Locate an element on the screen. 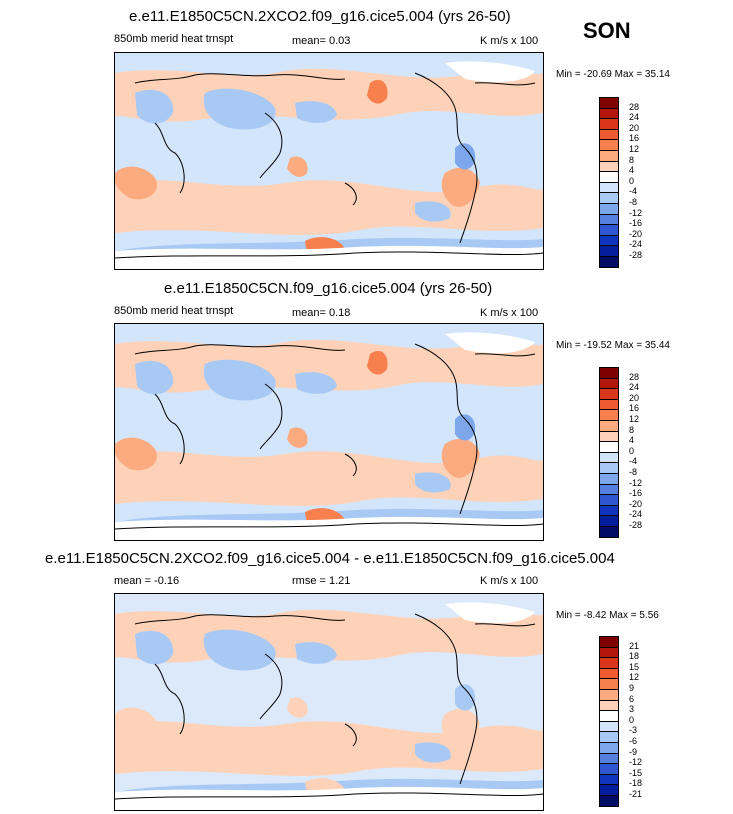 The width and height of the screenshot is (733, 814). colorbar-tick-label: 4 is located at coordinates (632, 170).